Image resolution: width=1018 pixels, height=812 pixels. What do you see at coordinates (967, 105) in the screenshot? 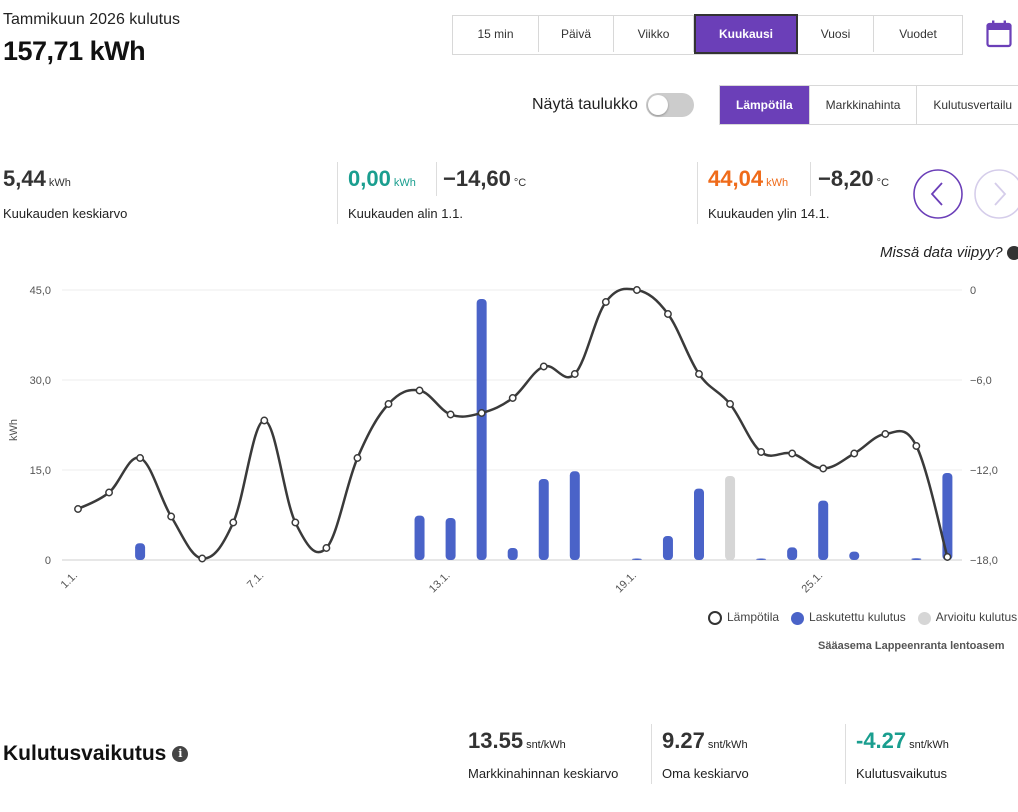
I see `tab-consumption-compare: Kulutusvertailu` at bounding box center [967, 105].